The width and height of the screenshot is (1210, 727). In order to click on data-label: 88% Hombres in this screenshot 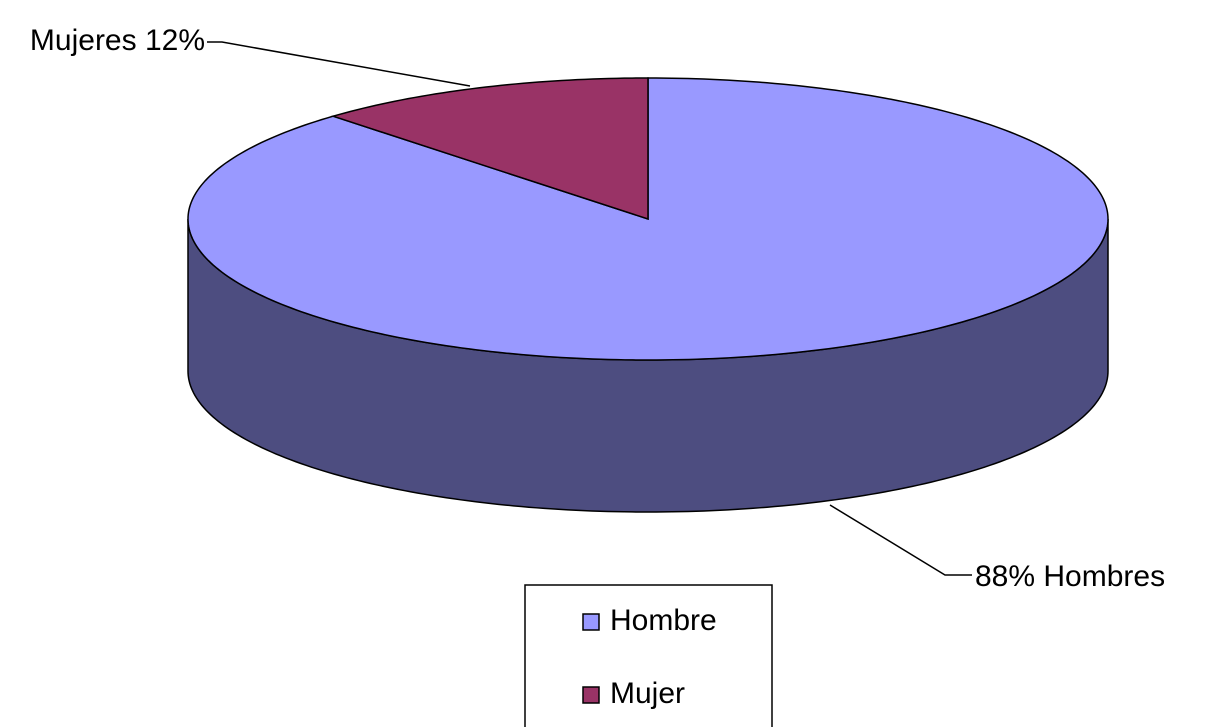, I will do `click(1070, 576)`.